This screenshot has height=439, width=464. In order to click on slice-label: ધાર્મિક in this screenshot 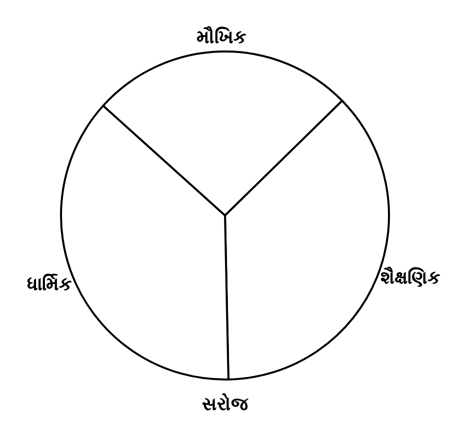, I will do `click(49, 284)`.